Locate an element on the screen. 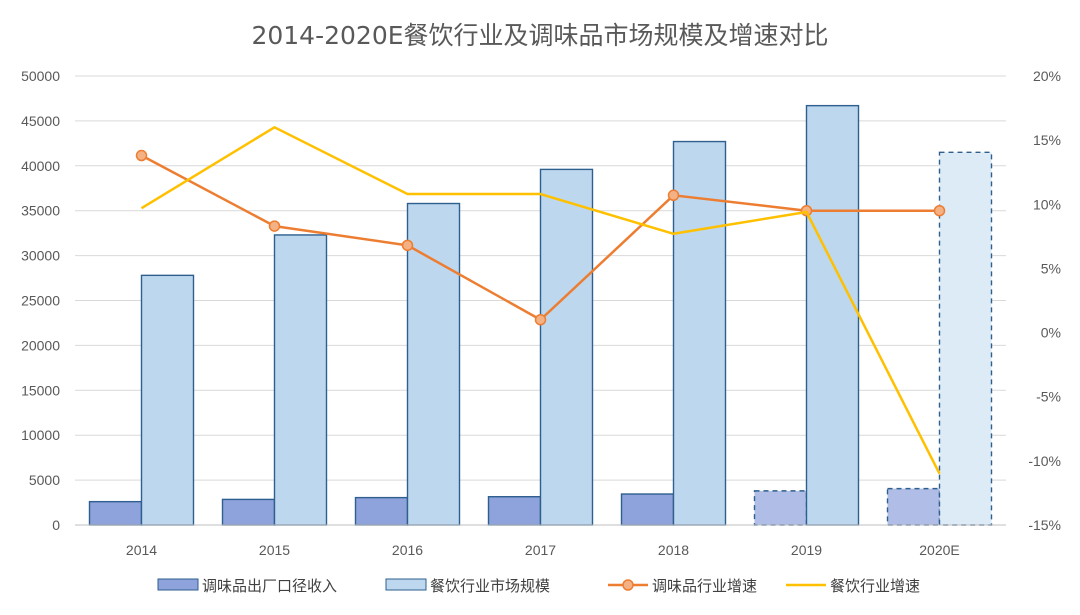  y-left-tick-label: 15000 is located at coordinates (40, 390).